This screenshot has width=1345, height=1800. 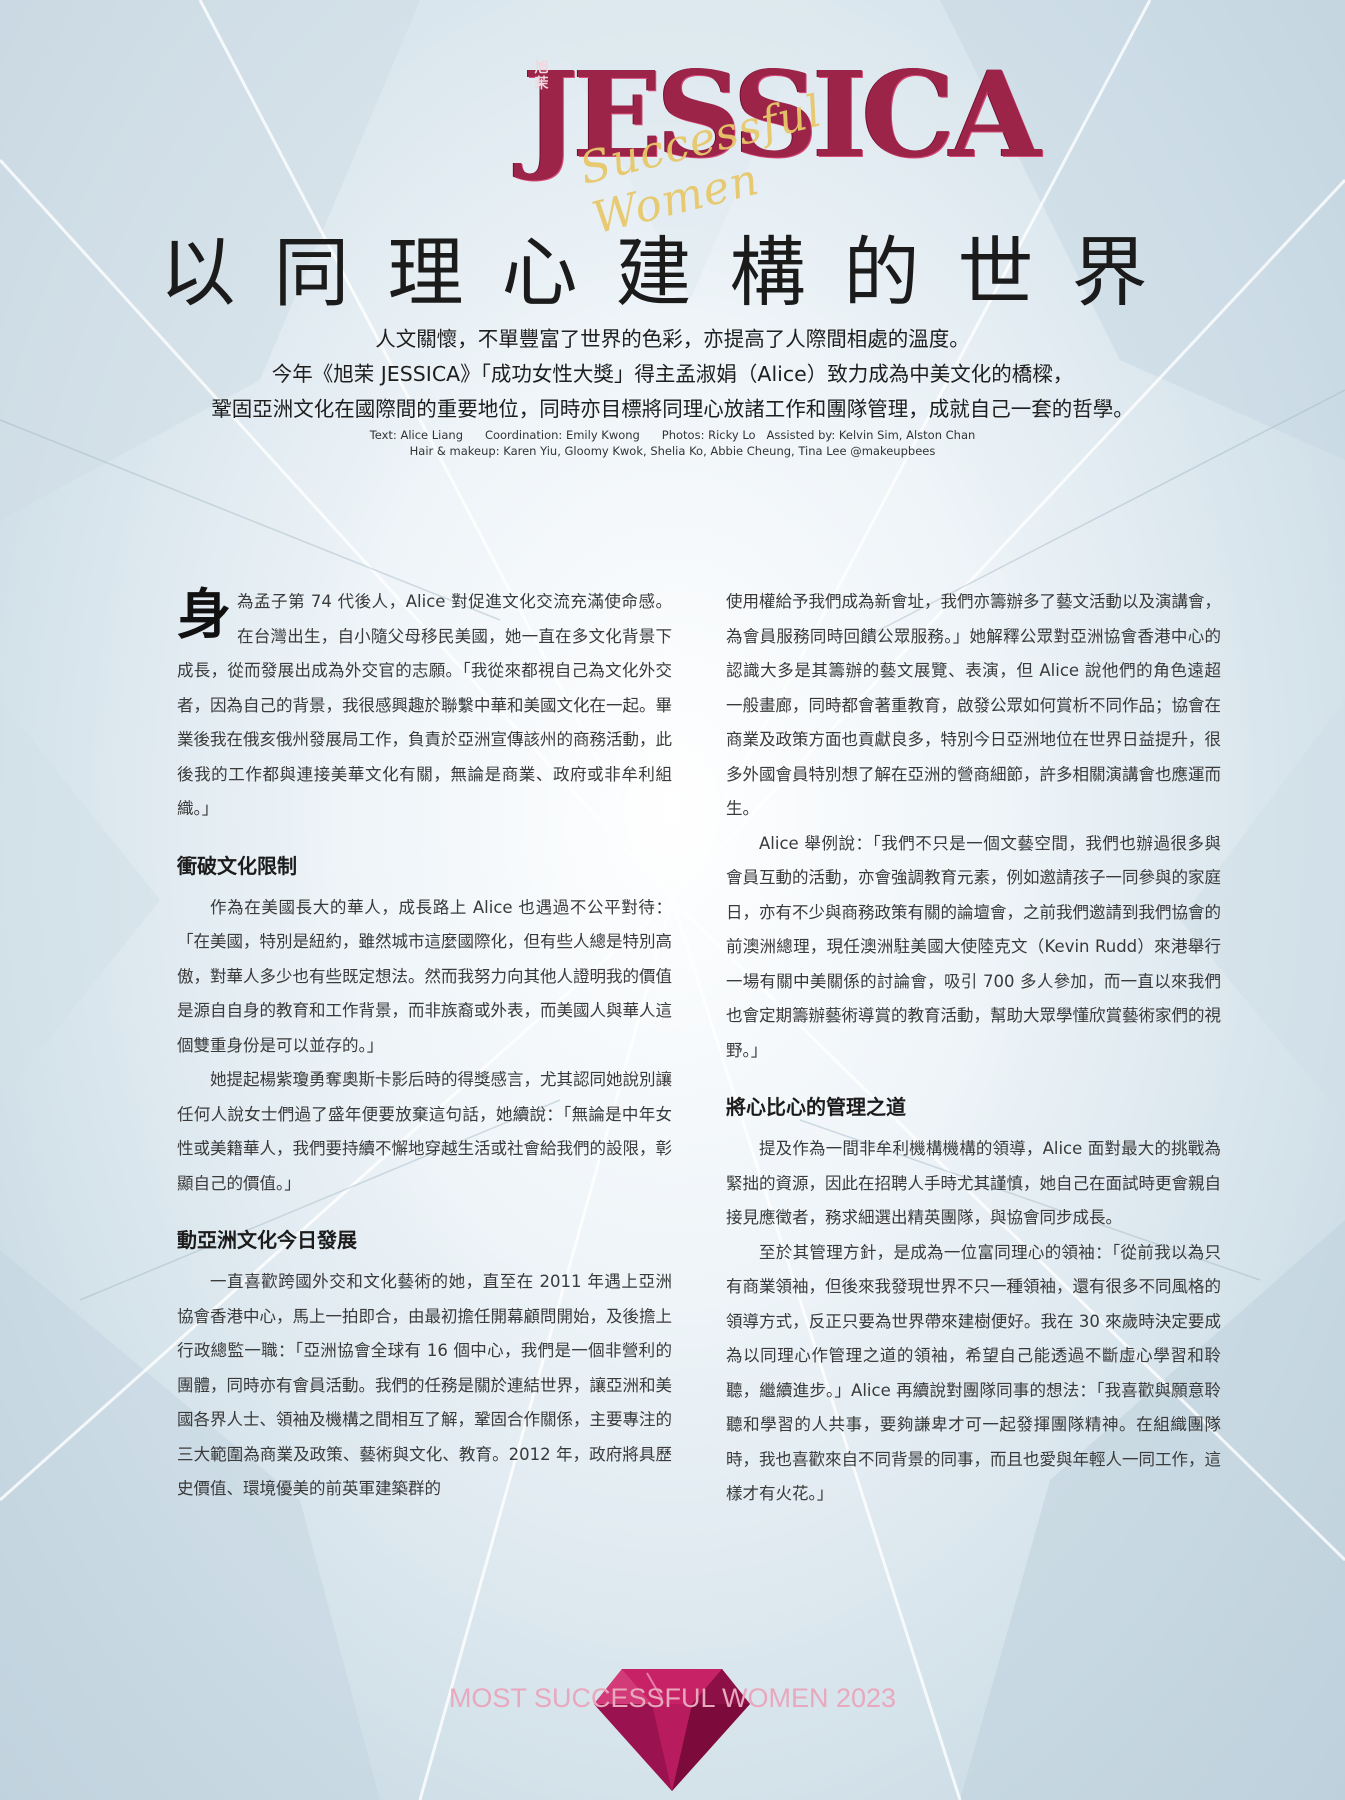 I want to click on footer: MOST SUCCESSFUL WOMEN 2023, so click(x=672, y=1727).